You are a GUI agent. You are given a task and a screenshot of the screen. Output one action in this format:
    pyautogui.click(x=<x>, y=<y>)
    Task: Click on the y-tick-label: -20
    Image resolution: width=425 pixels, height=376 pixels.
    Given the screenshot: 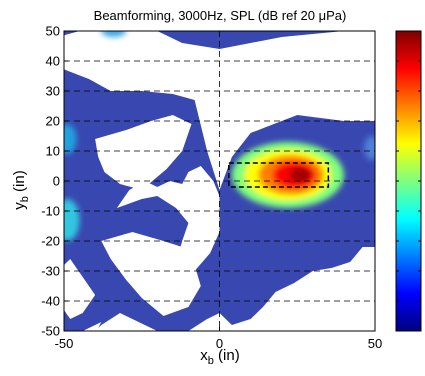 What is the action you would take?
    pyautogui.click(x=50, y=241)
    